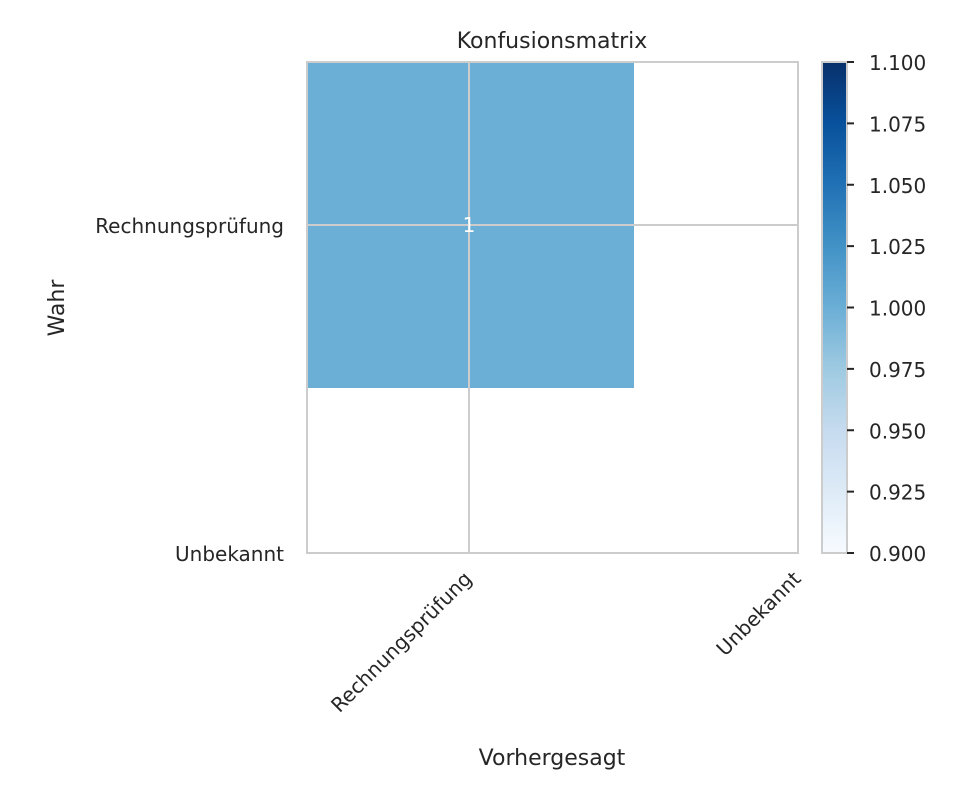  What do you see at coordinates (401, 642) in the screenshot?
I see `x-tick-label: Rechnungsprüfung` at bounding box center [401, 642].